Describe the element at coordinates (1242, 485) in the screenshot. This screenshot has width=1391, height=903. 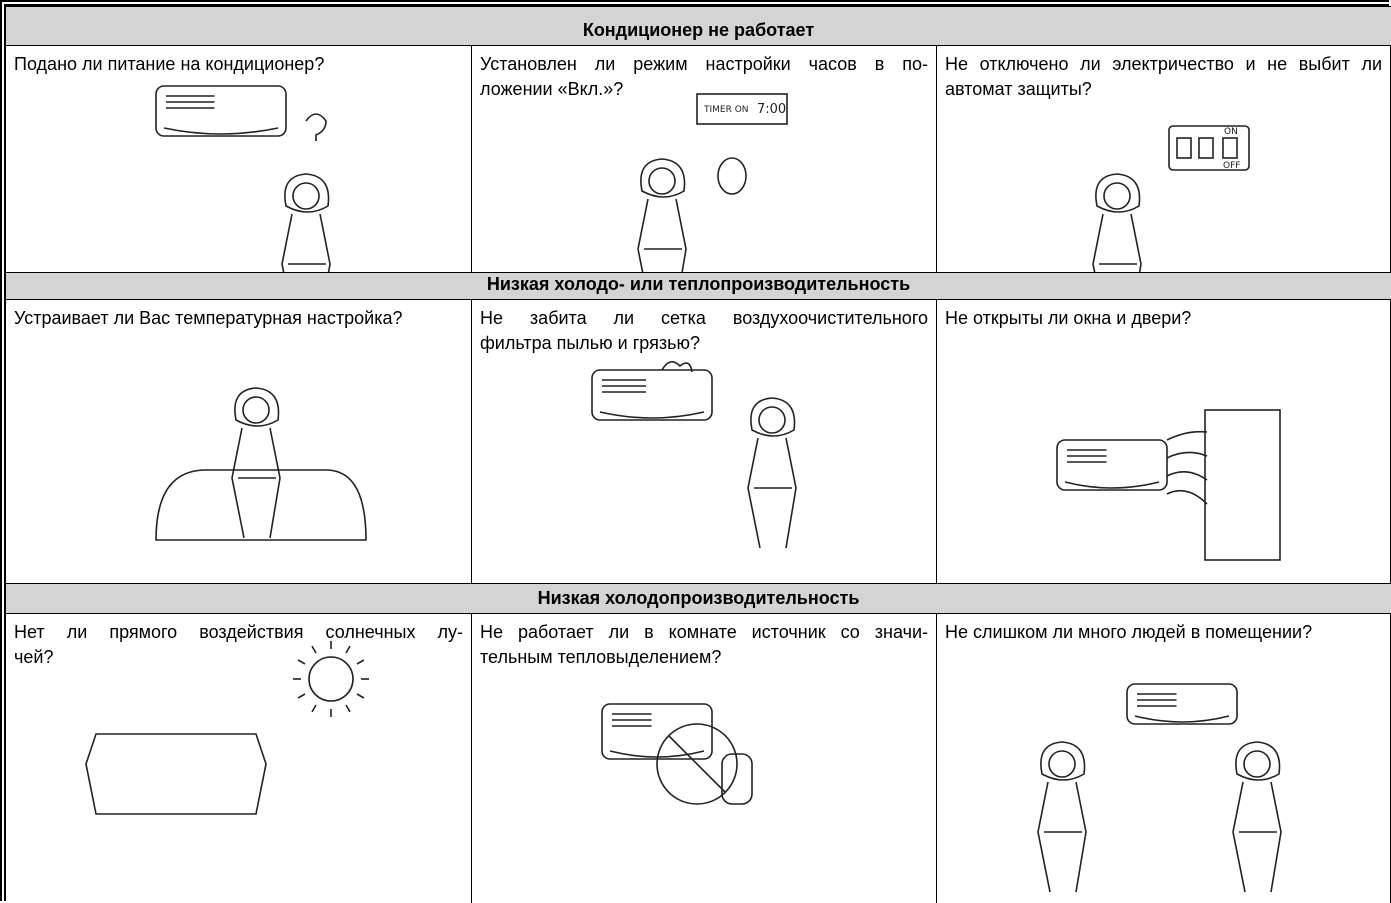
I see `door` at that location.